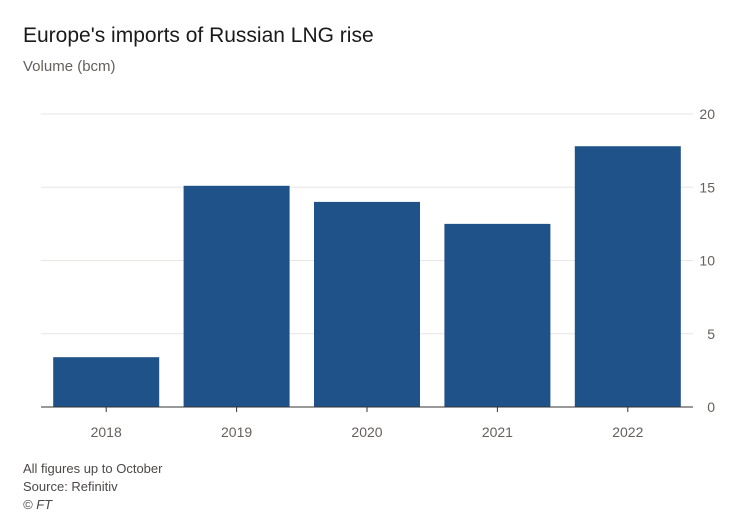 The image size is (737, 529). Describe the element at coordinates (707, 261) in the screenshot. I see `y-tick-label: 10` at that location.